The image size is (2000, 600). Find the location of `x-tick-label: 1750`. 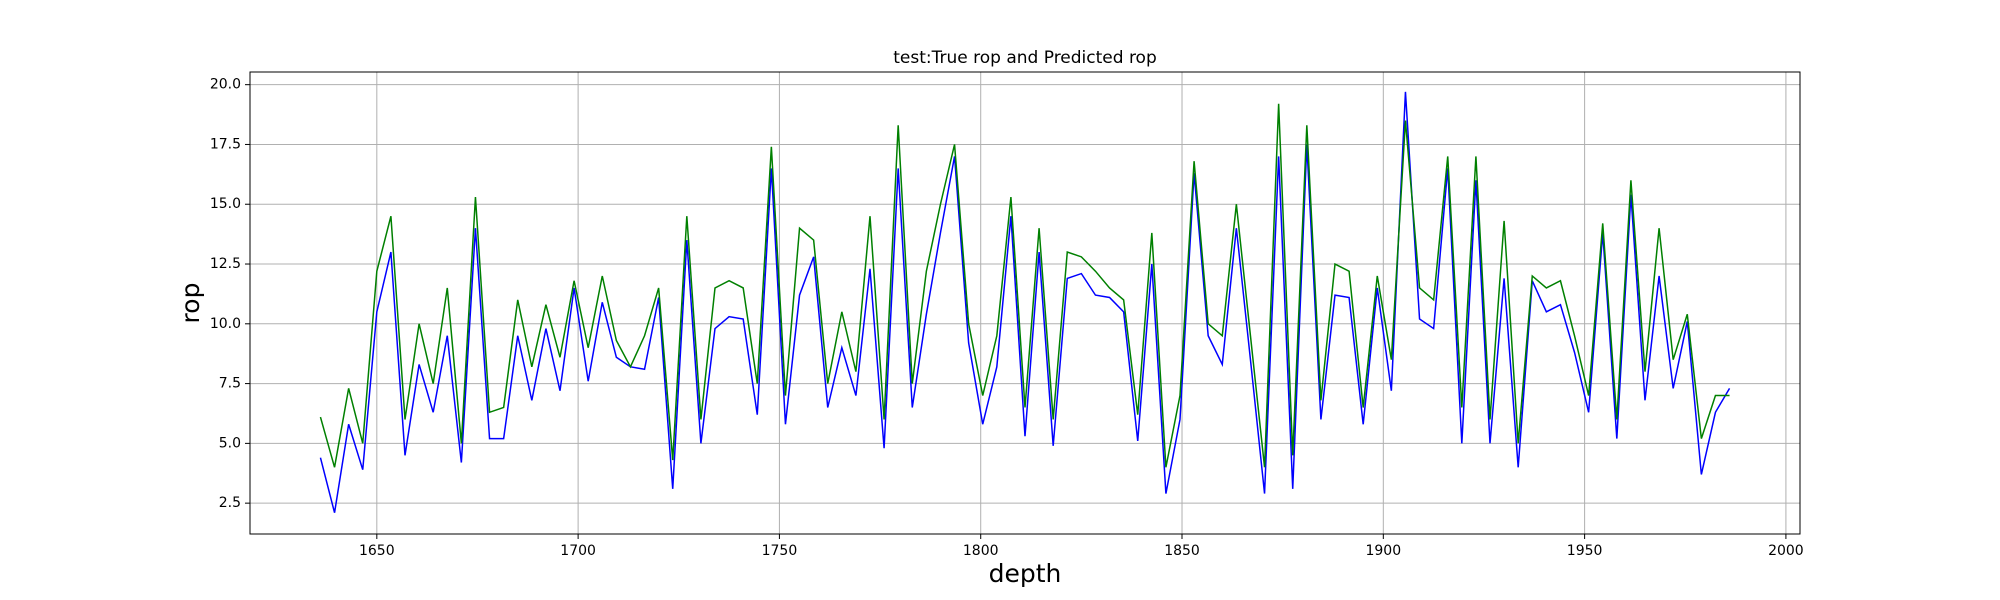

x-tick-label: 1750 is located at coordinates (780, 551).